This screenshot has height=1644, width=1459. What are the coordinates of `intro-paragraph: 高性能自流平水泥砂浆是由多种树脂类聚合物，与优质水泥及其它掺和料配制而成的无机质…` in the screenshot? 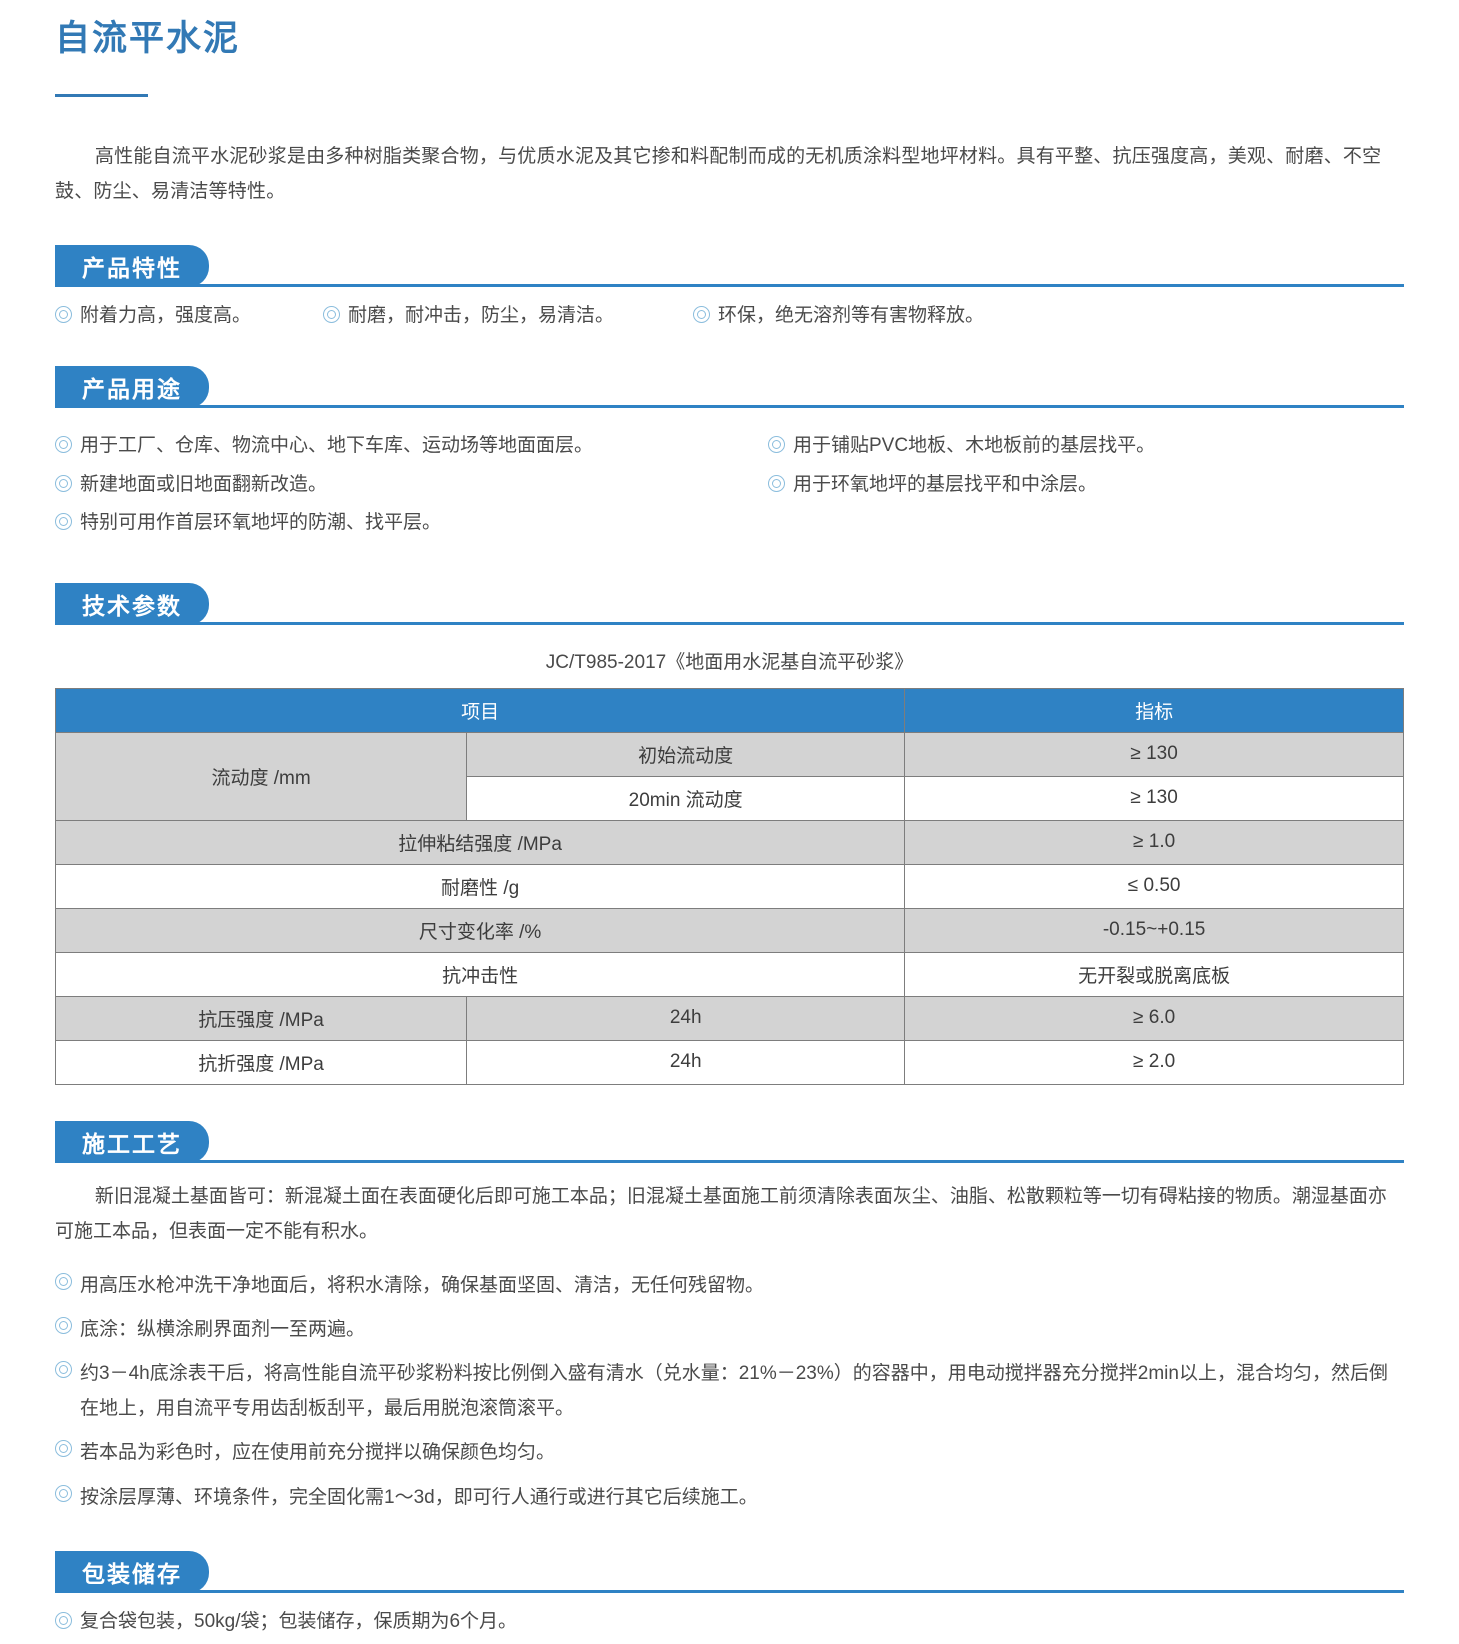 It's located at (718, 173).